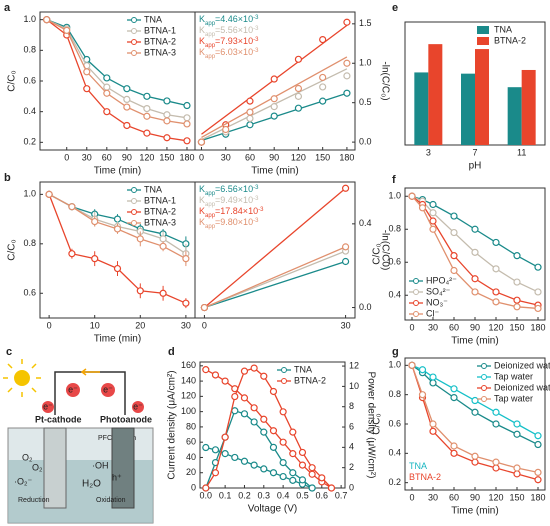 The image size is (550, 526). Describe the element at coordinates (437, 302) in the screenshot. I see `legend-label: NO₃⁻` at that location.